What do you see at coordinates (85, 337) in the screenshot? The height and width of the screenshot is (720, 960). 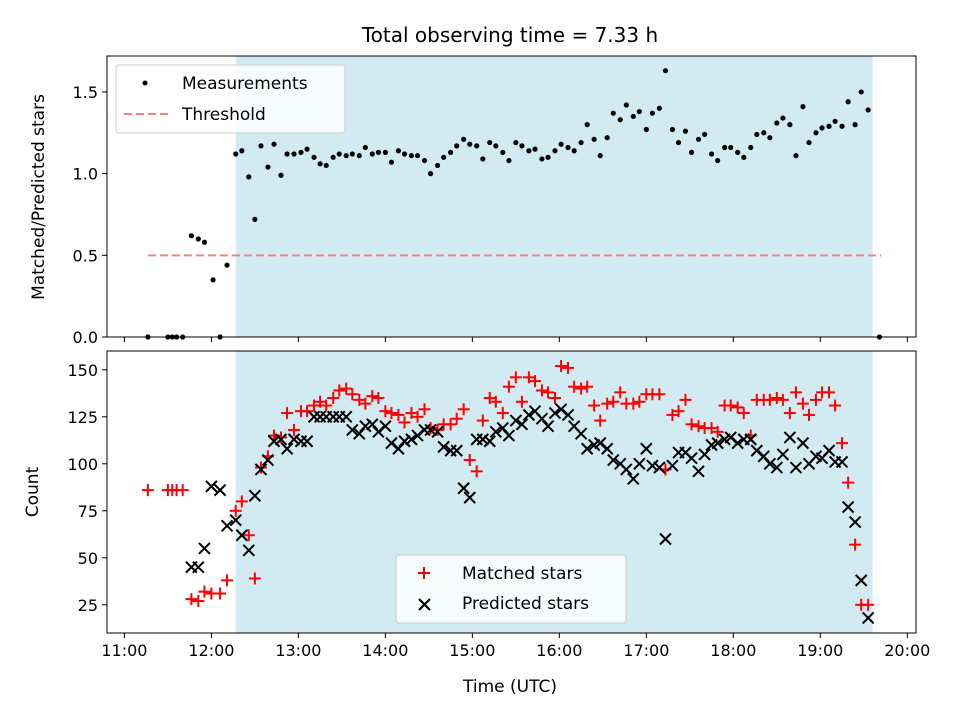 I see `y-tick-label: 0.0` at bounding box center [85, 337].